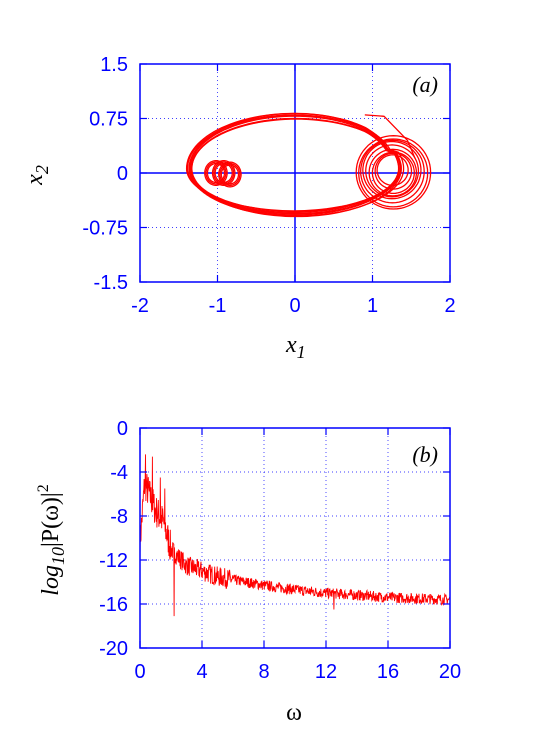 This screenshot has height=735, width=550. I want to click on x-tick-label: 1, so click(372, 306).